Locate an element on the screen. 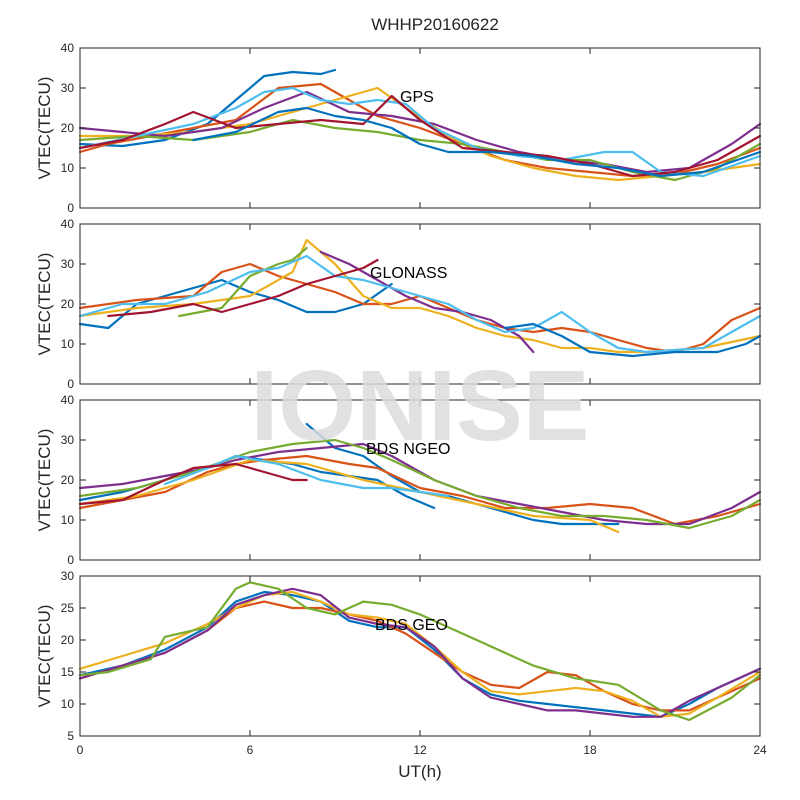 The image size is (800, 800). x-tick-label: 24 is located at coordinates (760, 750).